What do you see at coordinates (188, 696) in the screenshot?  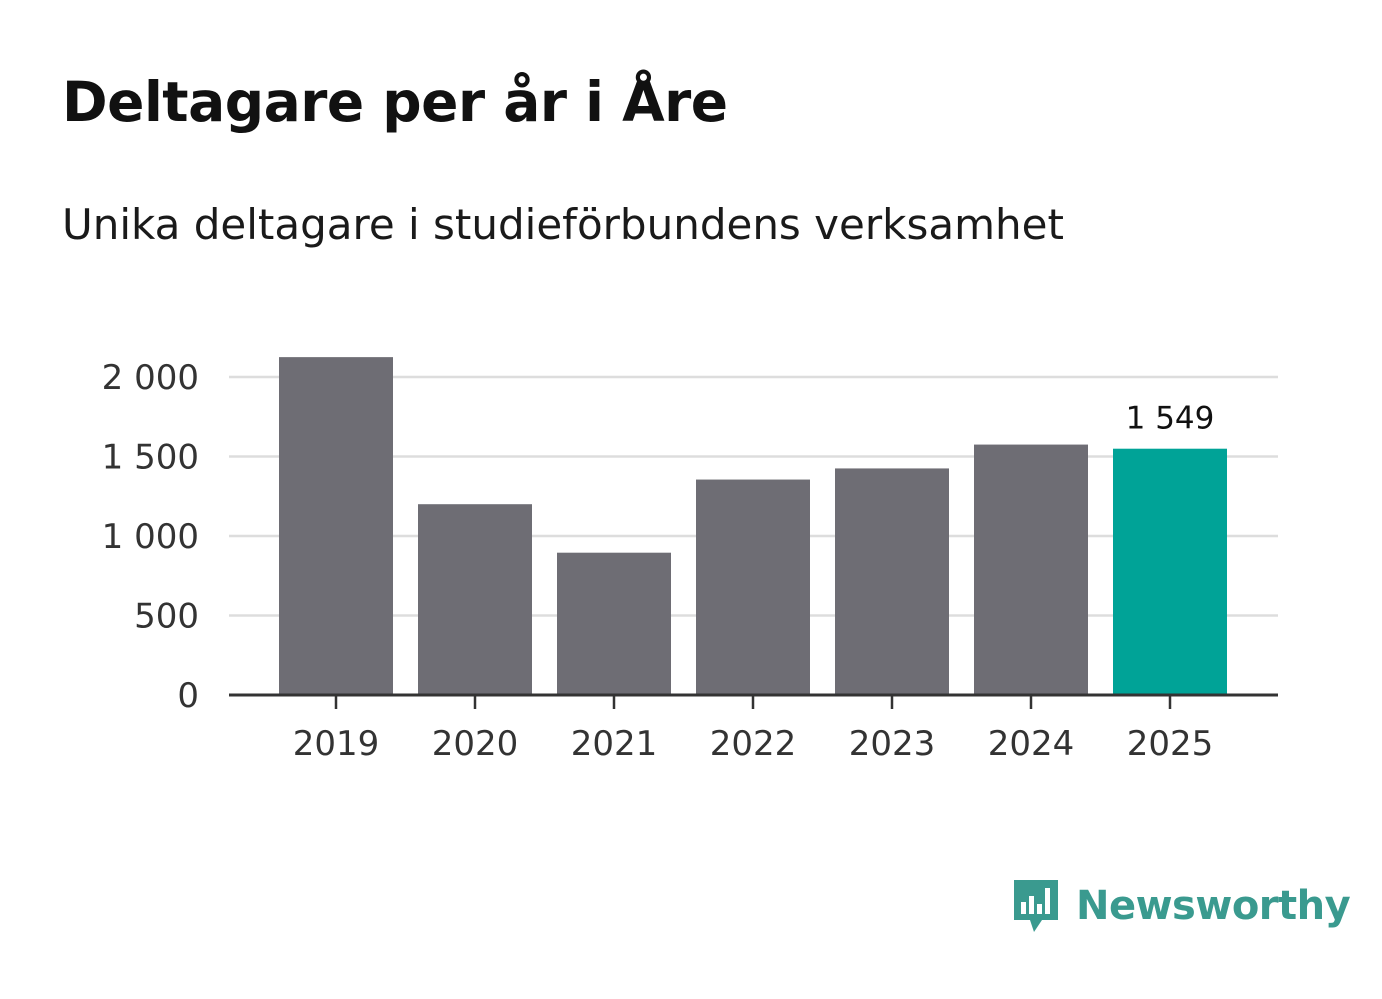 I see `y-tick-label: 0` at bounding box center [188, 696].